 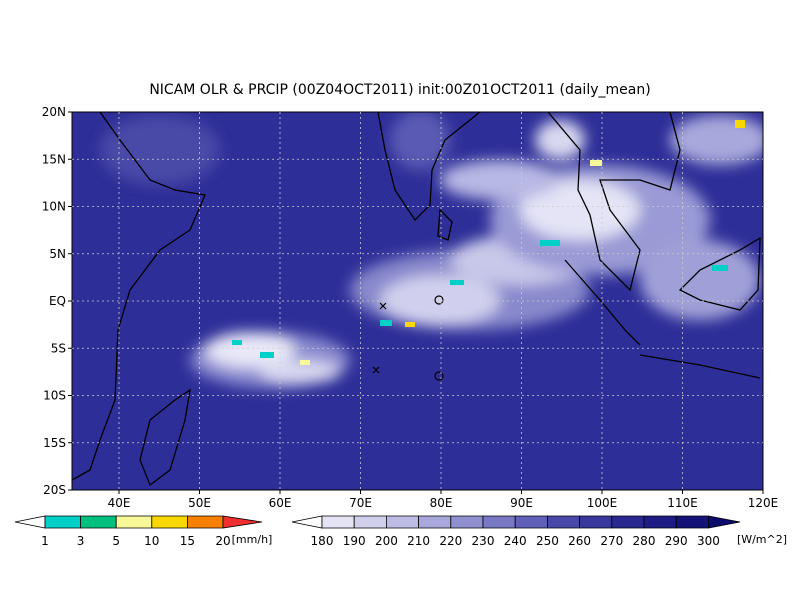 I want to click on lat-label: 10N, so click(x=54, y=207).